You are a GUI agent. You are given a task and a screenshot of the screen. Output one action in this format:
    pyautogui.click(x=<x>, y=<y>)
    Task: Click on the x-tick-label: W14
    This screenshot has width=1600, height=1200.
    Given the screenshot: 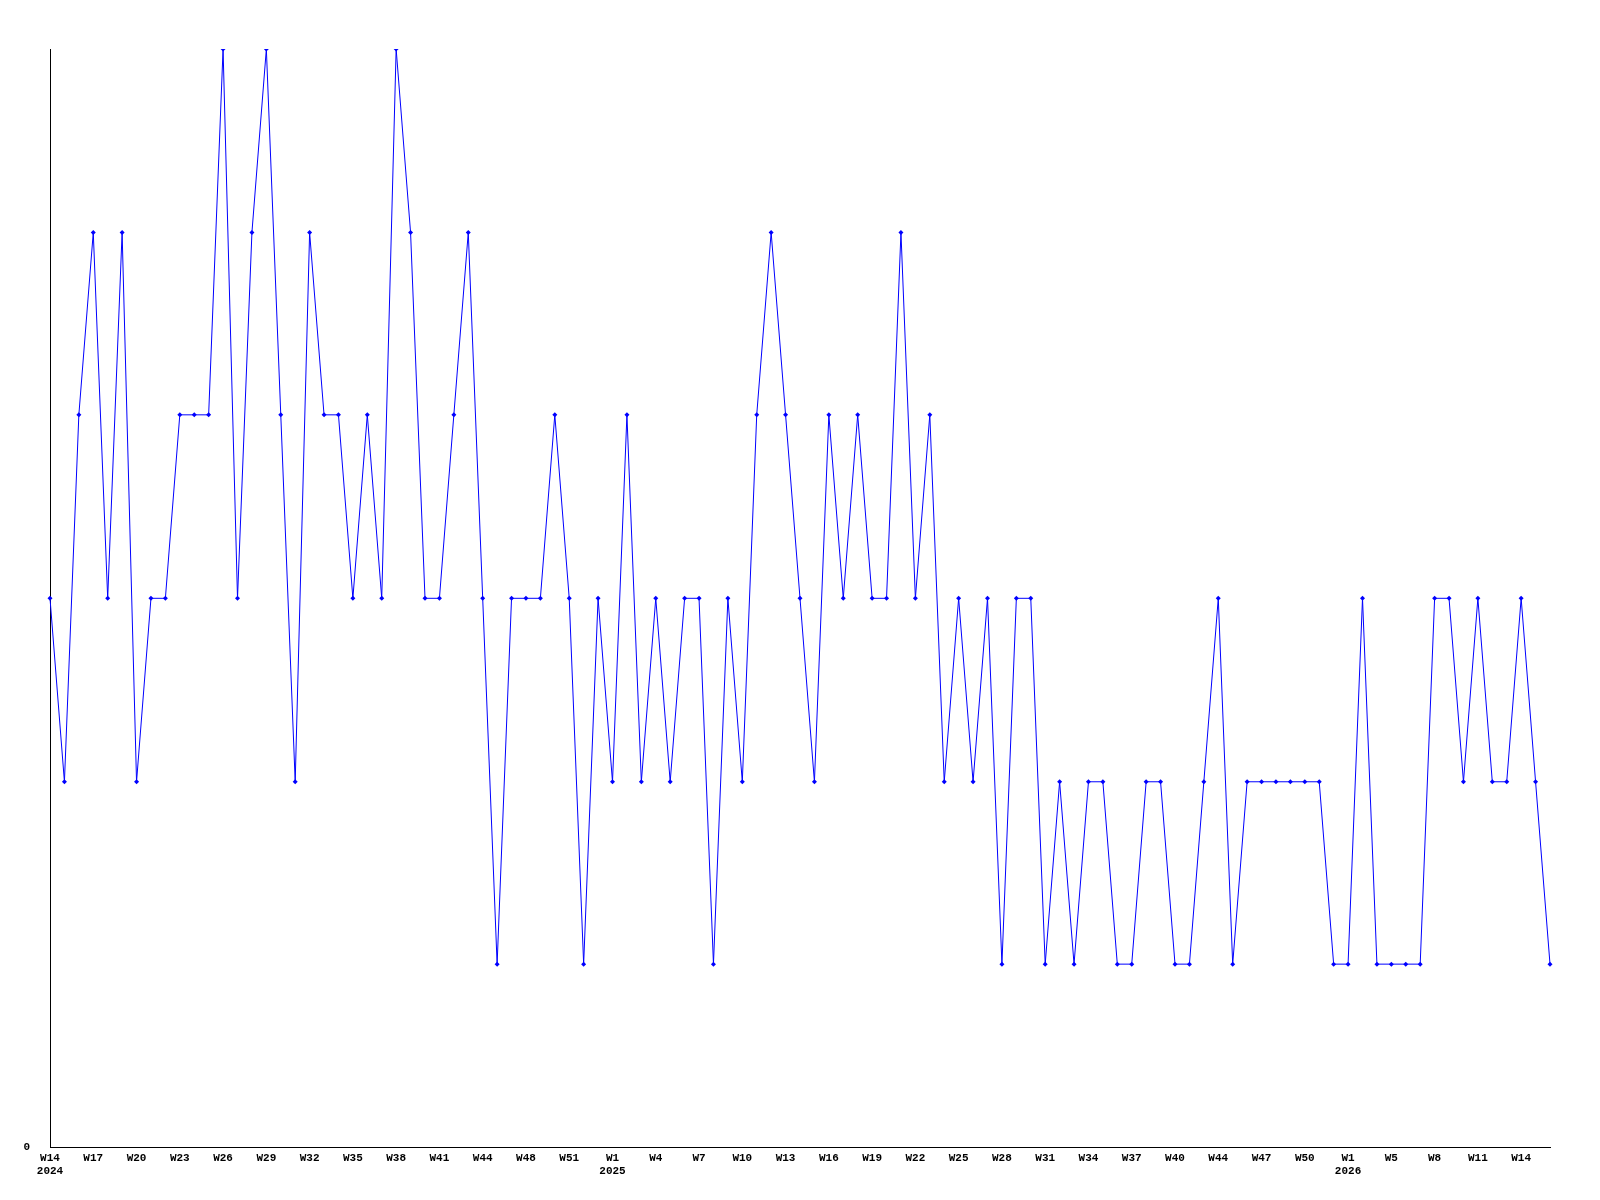 What is the action you would take?
    pyautogui.click(x=1521, y=1157)
    